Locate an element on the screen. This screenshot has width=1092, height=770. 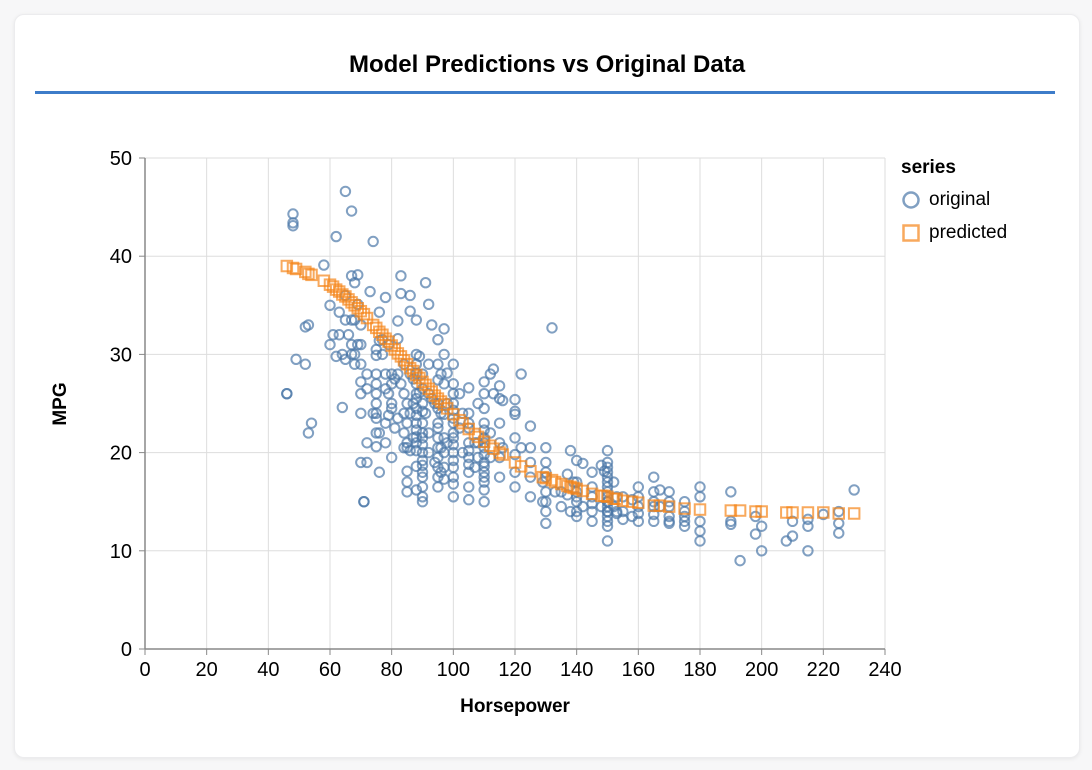
chart-title: Model Predictions vs Original Data is located at coordinates (547, 64).